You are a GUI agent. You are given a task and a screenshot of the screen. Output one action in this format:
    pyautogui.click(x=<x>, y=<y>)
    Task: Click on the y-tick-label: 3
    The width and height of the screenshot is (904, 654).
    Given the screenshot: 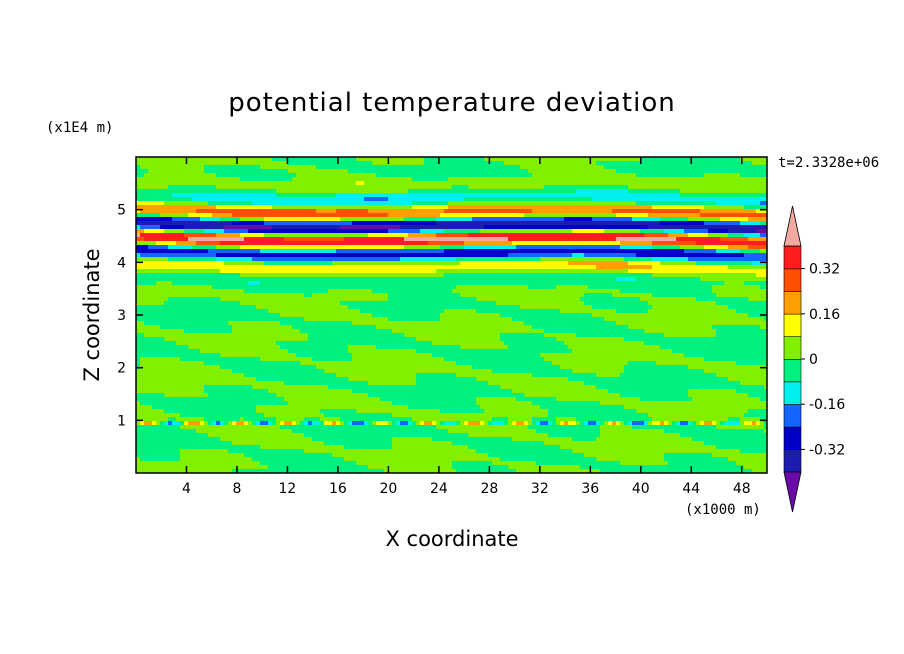 What is the action you would take?
    pyautogui.click(x=121, y=316)
    